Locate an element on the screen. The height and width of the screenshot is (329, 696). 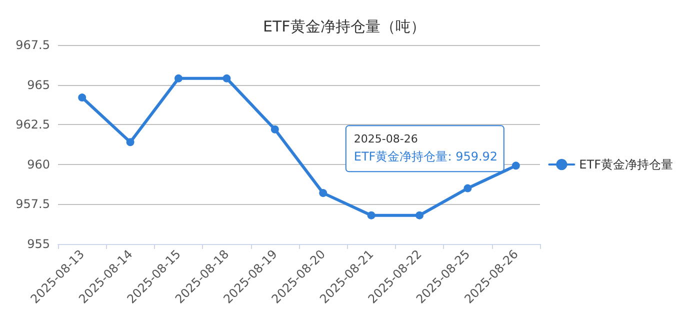
legend-label: ETF黄金净持仓量 is located at coordinates (626, 165).